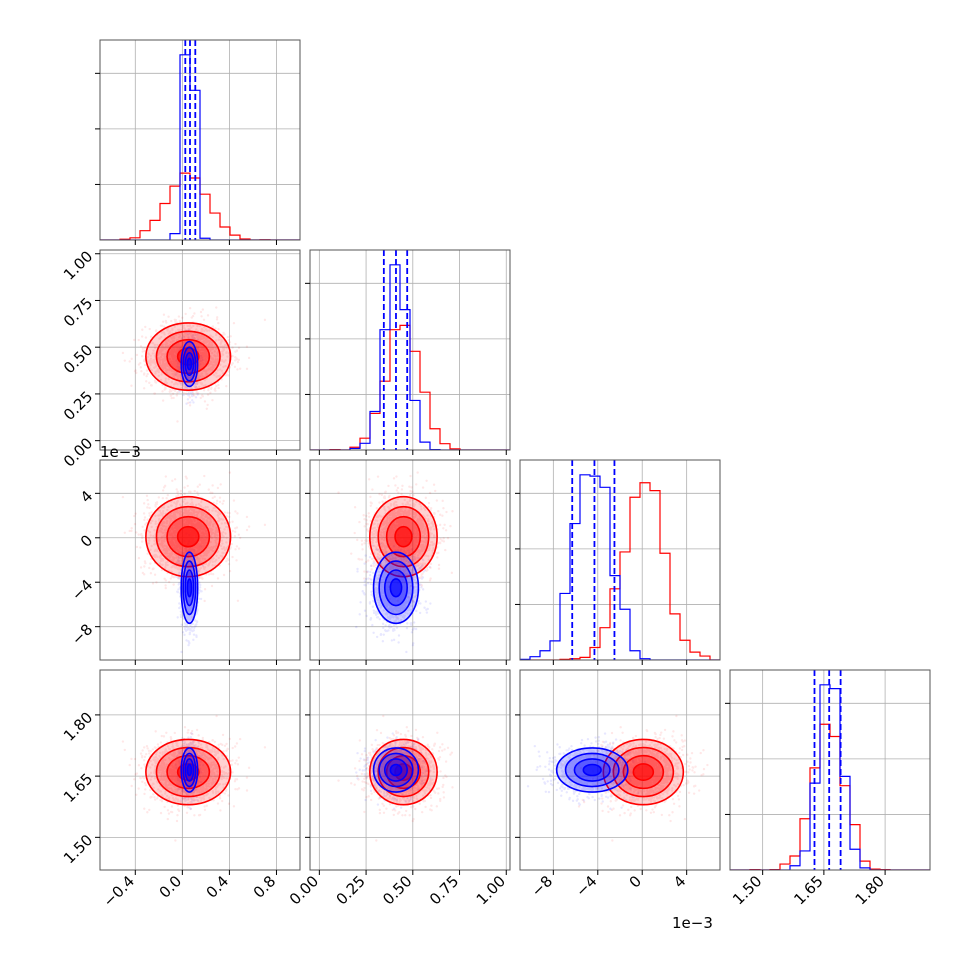 This screenshot has height=970, width=970. What do you see at coordinates (200, 140) in the screenshot?
I see `panel-frame` at bounding box center [200, 140].